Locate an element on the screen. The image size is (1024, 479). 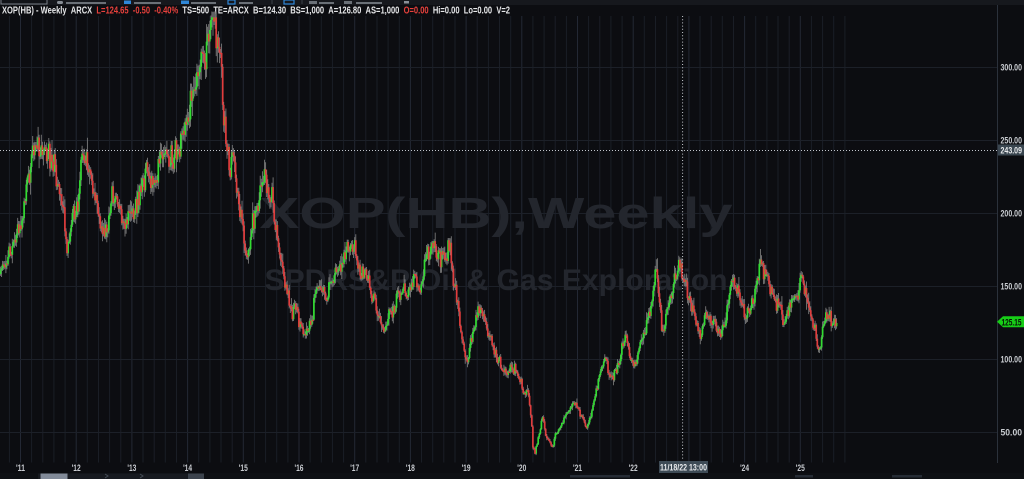
svg-text: 300.00 is located at coordinates (1012, 68).